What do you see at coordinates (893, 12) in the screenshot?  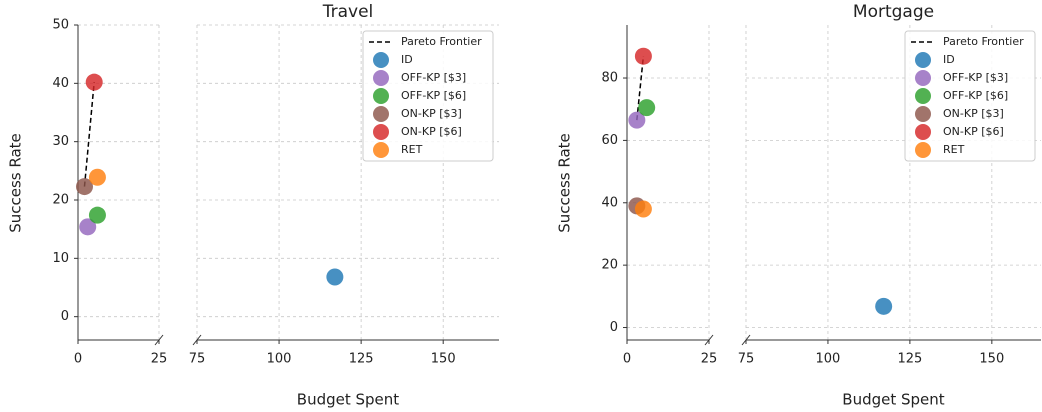 I see `chart-title: Mortgage` at bounding box center [893, 12].